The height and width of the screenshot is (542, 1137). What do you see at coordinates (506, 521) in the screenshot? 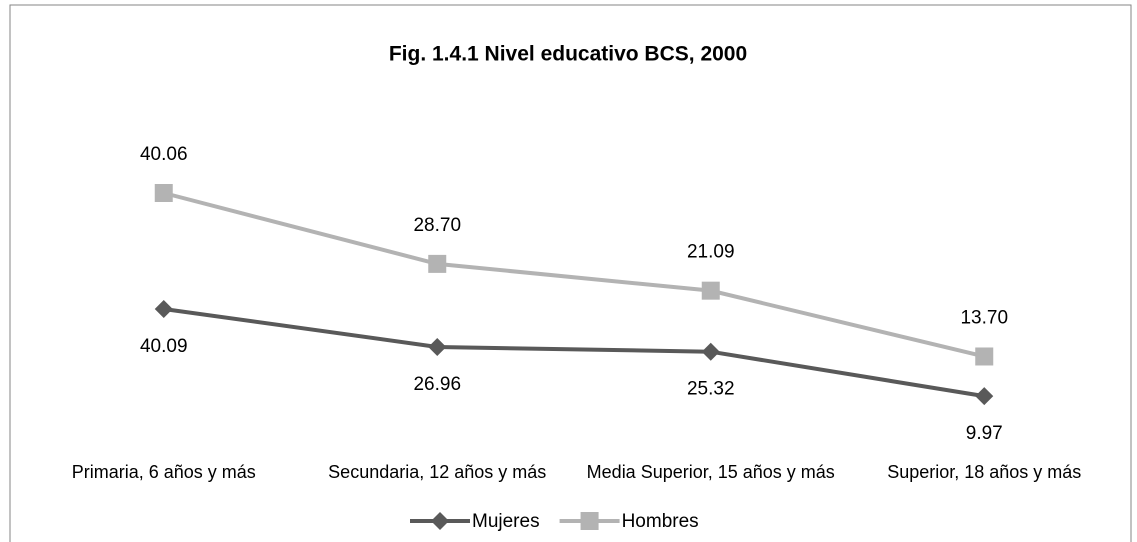
I see `legend-label: Mujeres` at bounding box center [506, 521].